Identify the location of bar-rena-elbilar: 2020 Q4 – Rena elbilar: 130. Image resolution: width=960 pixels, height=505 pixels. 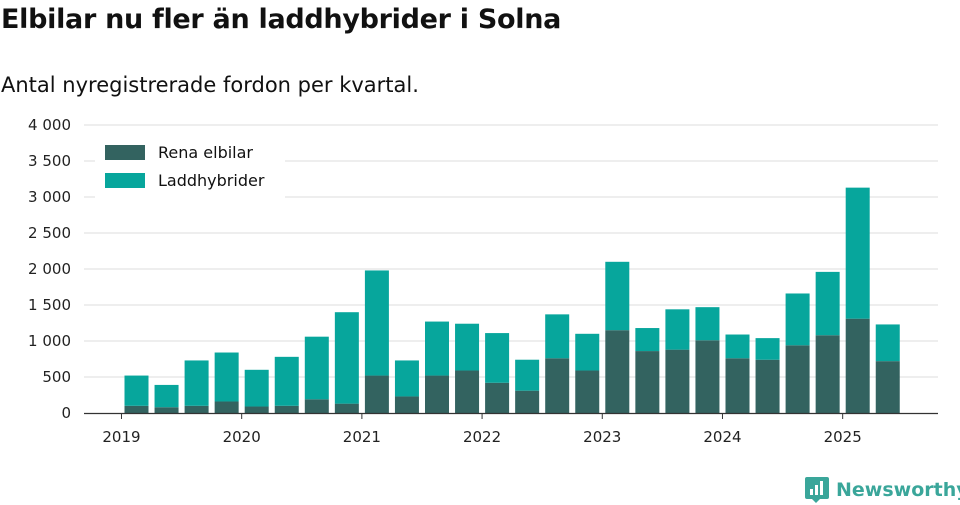
(346, 408).